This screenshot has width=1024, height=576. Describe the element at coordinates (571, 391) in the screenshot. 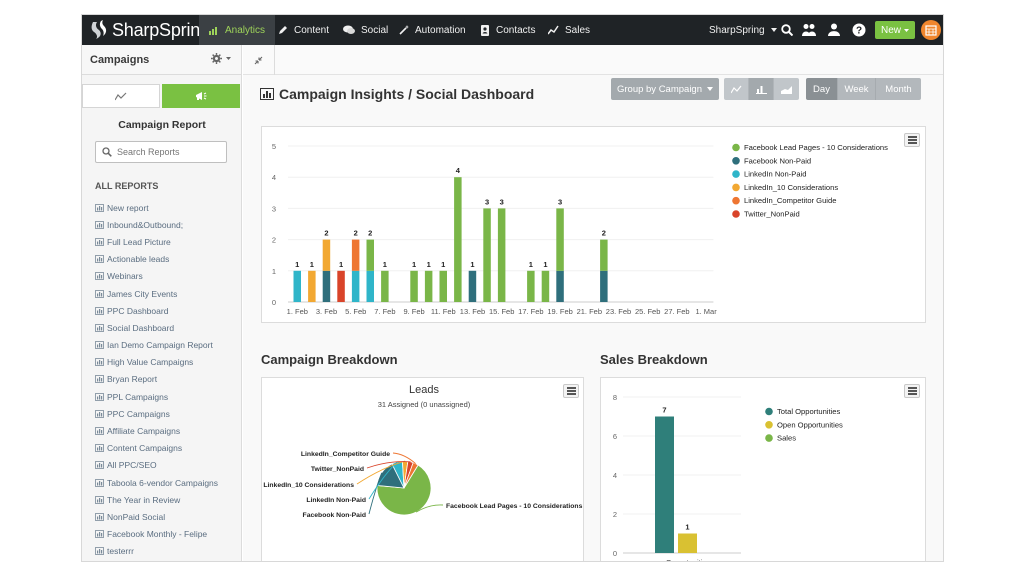

I see `pie-menu-button` at that location.